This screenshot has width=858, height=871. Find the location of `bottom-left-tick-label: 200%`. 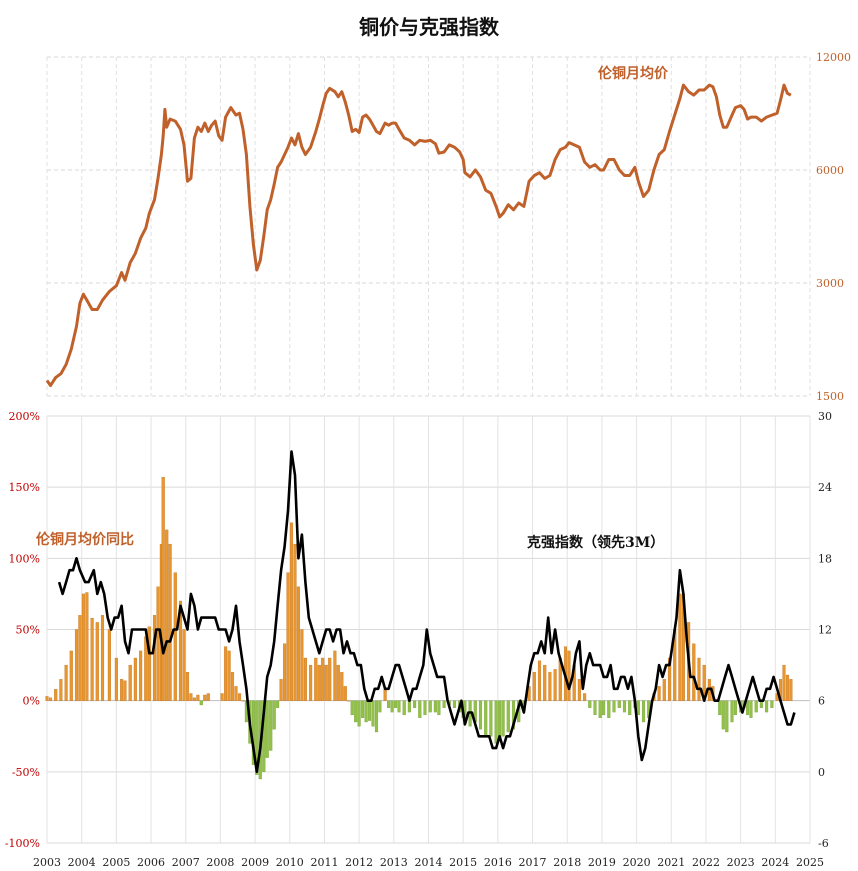

bottom-left-tick-label: 200% is located at coordinates (24, 416).